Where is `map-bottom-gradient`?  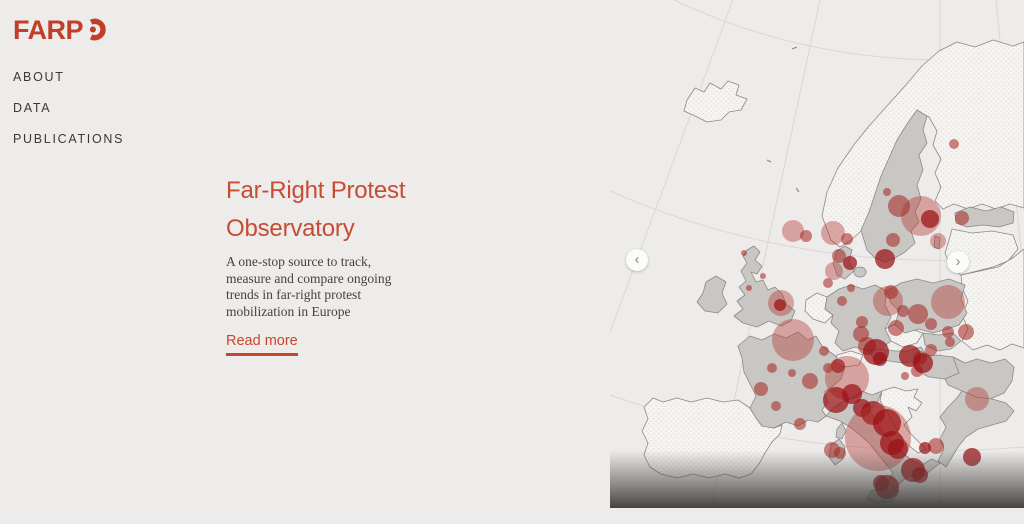 map-bottom-gradient is located at coordinates (817, 479).